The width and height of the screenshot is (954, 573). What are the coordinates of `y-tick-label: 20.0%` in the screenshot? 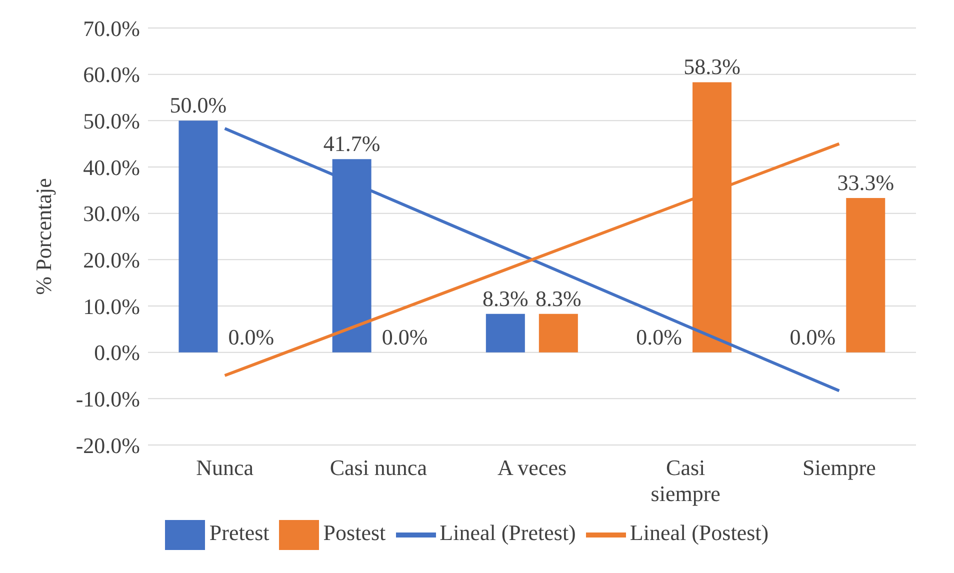 It's located at (111, 259).